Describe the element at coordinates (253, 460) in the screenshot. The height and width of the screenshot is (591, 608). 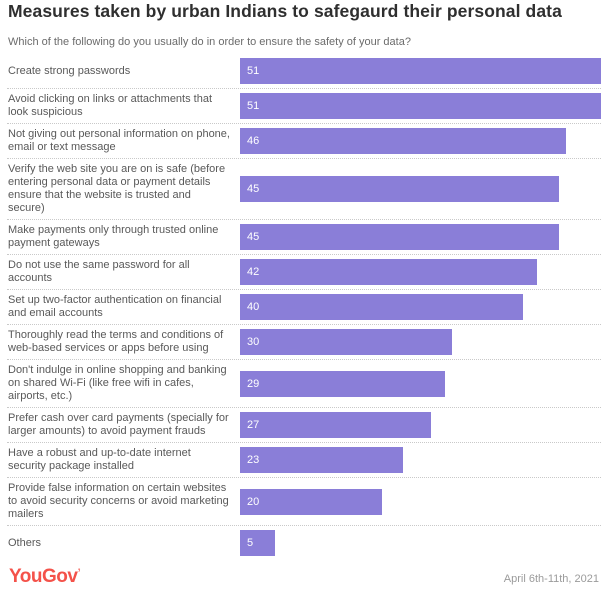
I see `bar-value: 23` at that location.